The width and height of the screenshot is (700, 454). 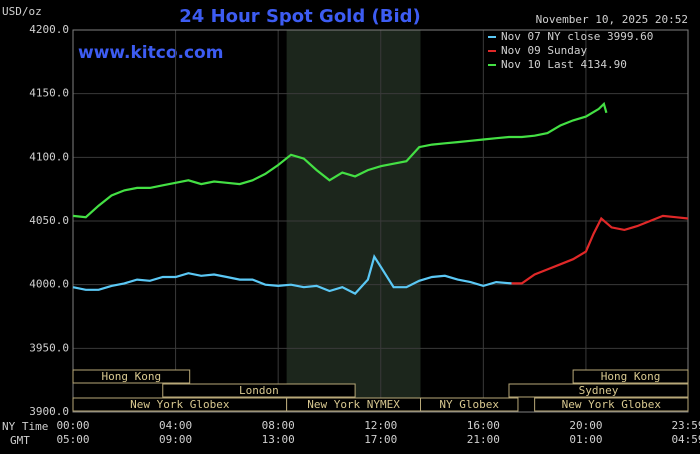 I want to click on gmt-tick-label: 17:00, so click(x=380, y=439).